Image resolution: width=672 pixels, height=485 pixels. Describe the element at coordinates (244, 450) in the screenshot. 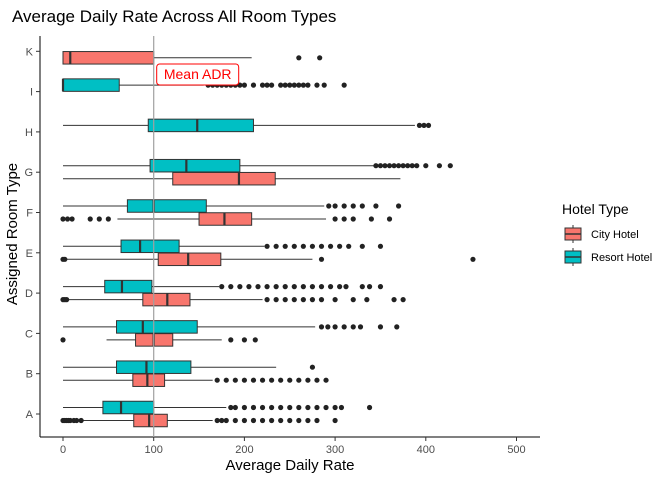

I see `x-tick-label: 200` at that location.